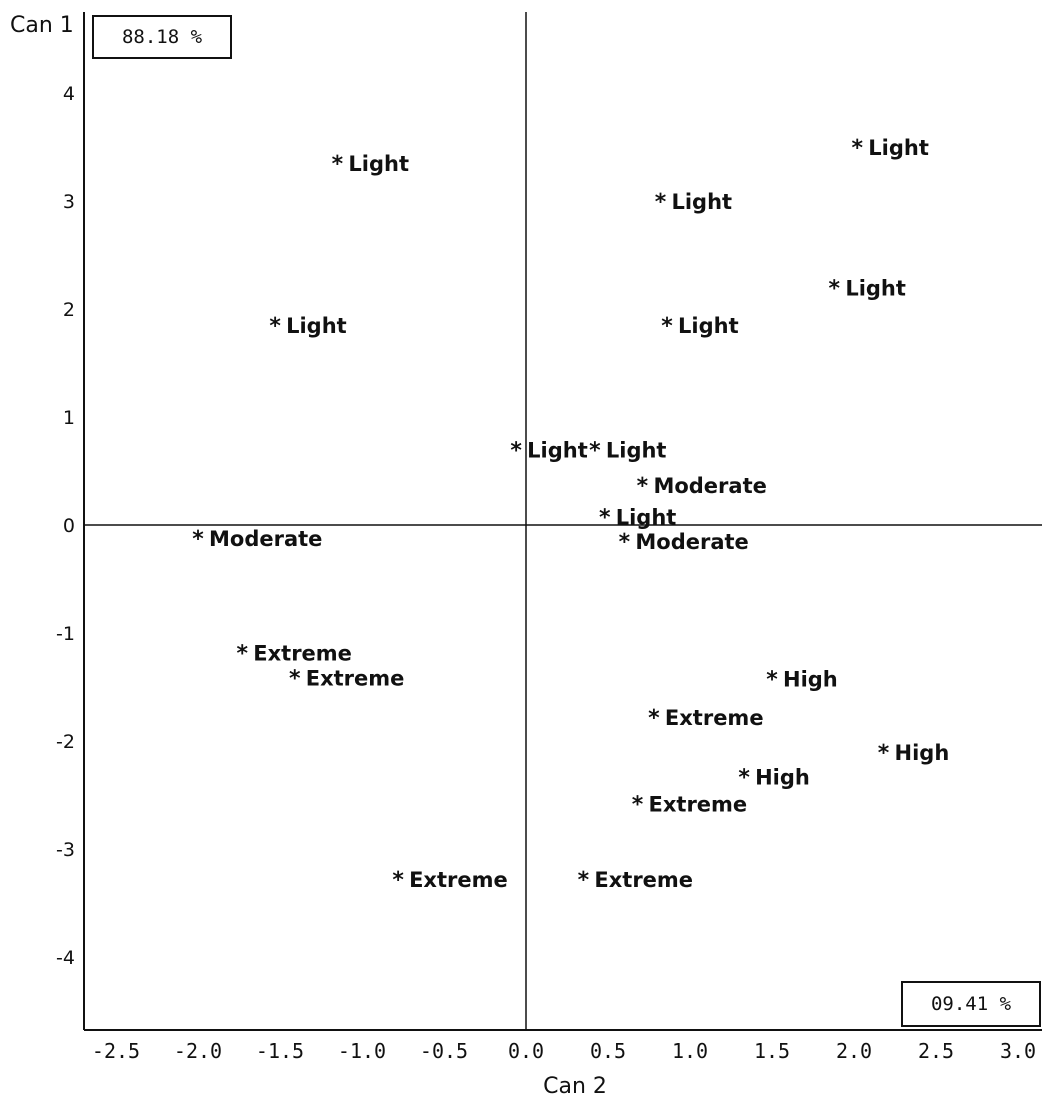 Image resolution: width=1048 pixels, height=1096 pixels. Describe the element at coordinates (198, 1051) in the screenshot. I see `x-tick-label: -2.0` at that location.